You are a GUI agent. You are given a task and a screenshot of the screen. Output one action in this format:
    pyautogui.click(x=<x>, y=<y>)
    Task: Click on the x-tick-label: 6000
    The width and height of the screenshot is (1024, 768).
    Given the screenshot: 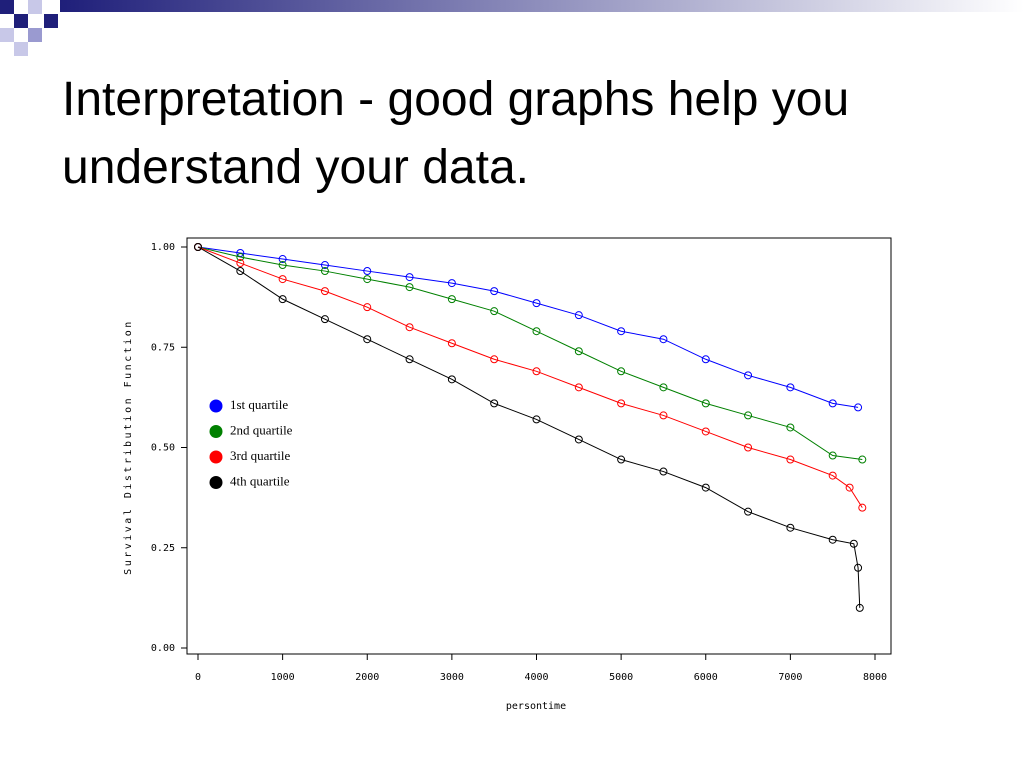 What is the action you would take?
    pyautogui.click(x=706, y=677)
    